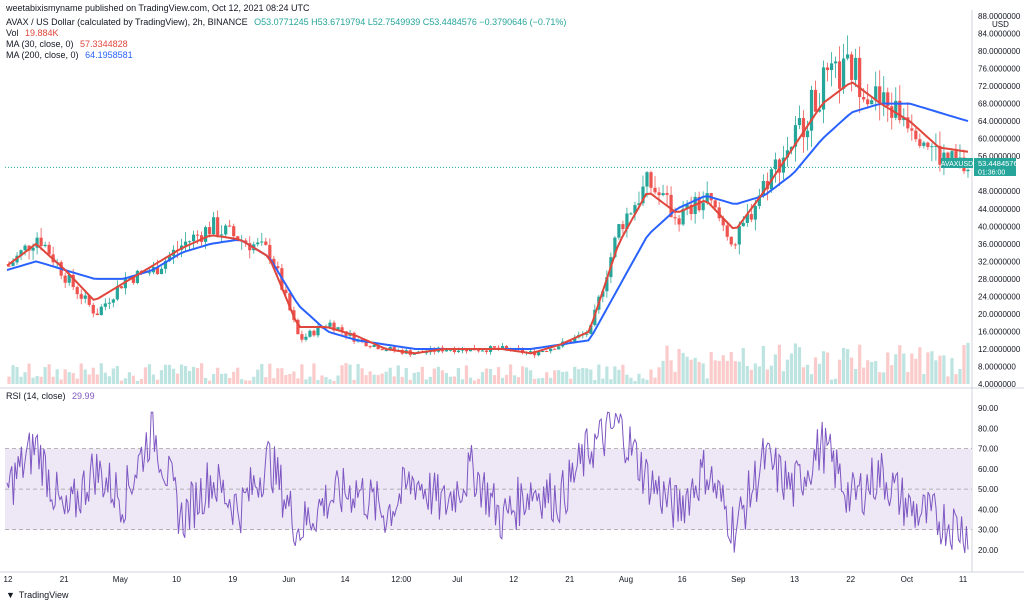 The width and height of the screenshot is (1024, 604). Describe the element at coordinates (37, 595) in the screenshot. I see `footer-brand: ▼ TradingView` at that location.